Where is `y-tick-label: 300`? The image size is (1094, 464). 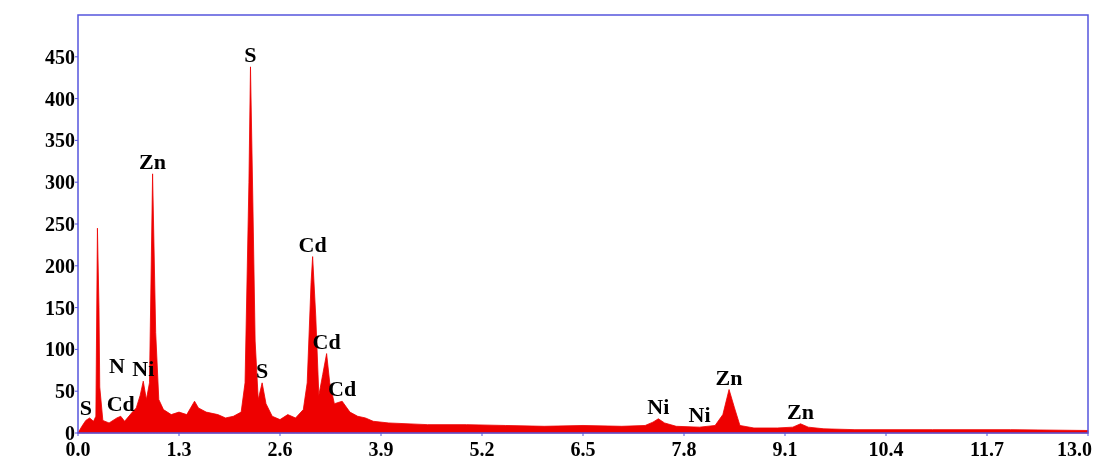
y-tick-label: 300 is located at coordinates (60, 182).